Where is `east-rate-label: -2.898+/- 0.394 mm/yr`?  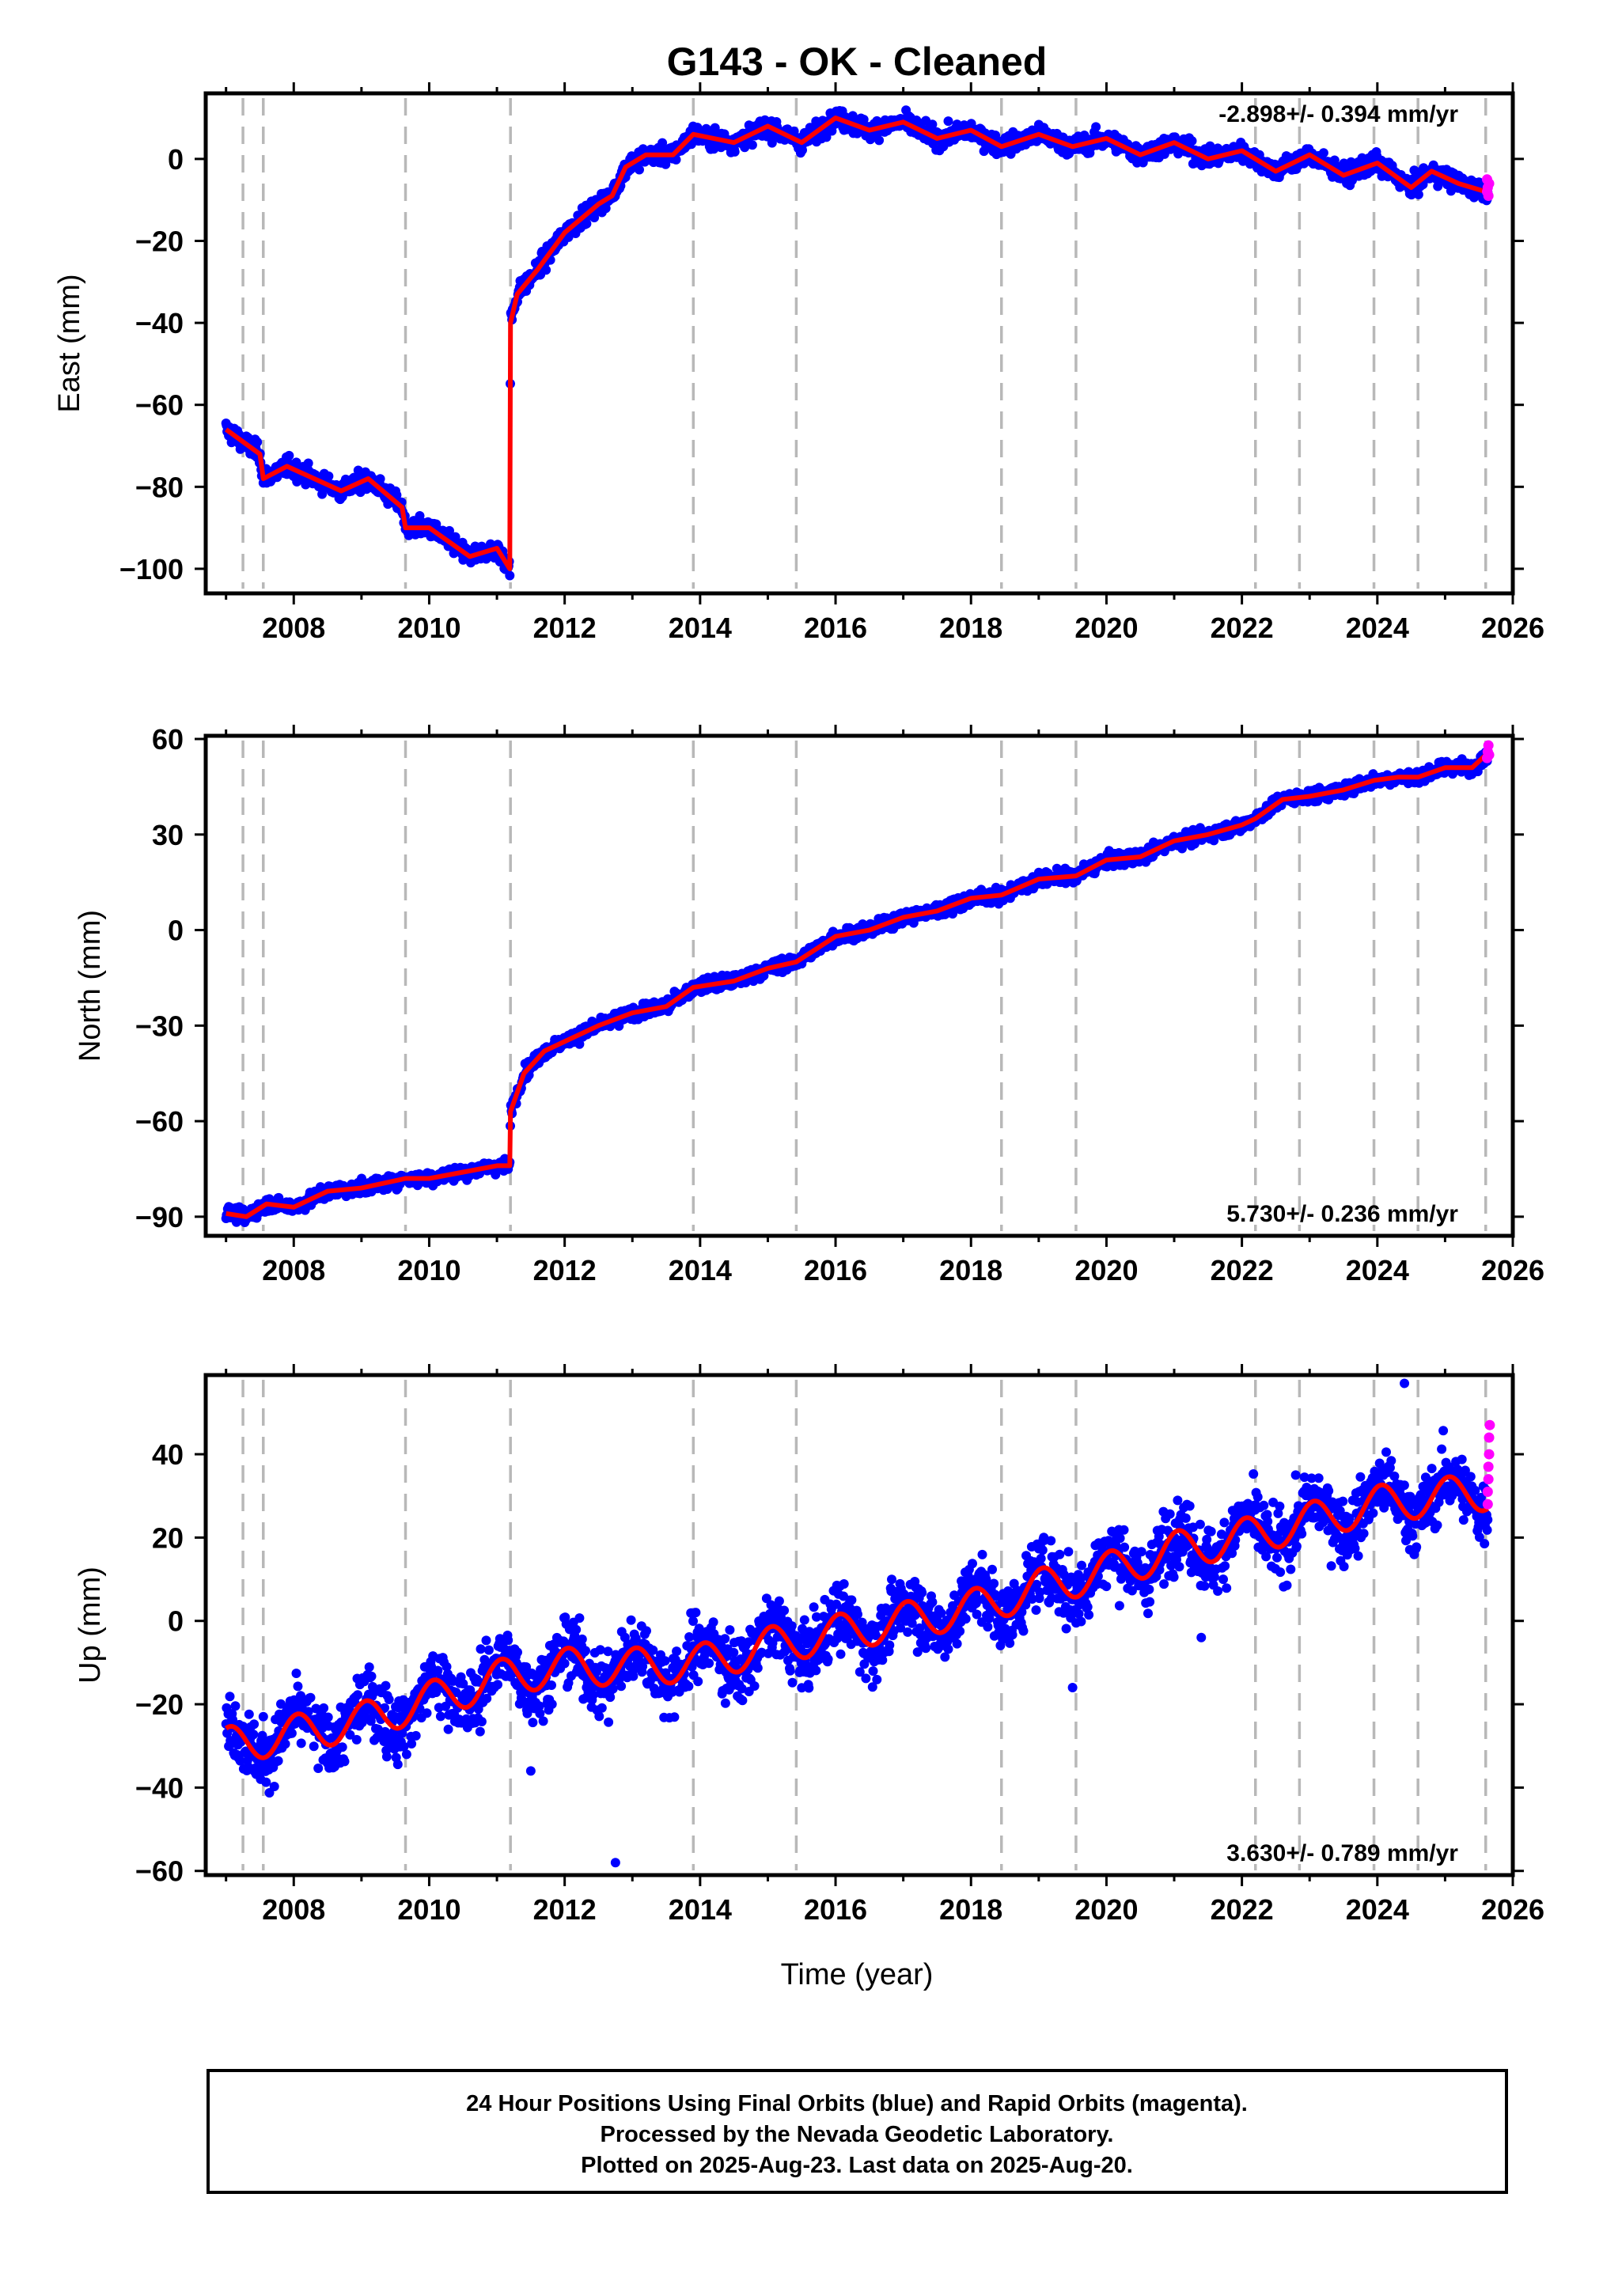 east-rate-label: -2.898+/- 0.394 mm/yr is located at coordinates (1338, 114).